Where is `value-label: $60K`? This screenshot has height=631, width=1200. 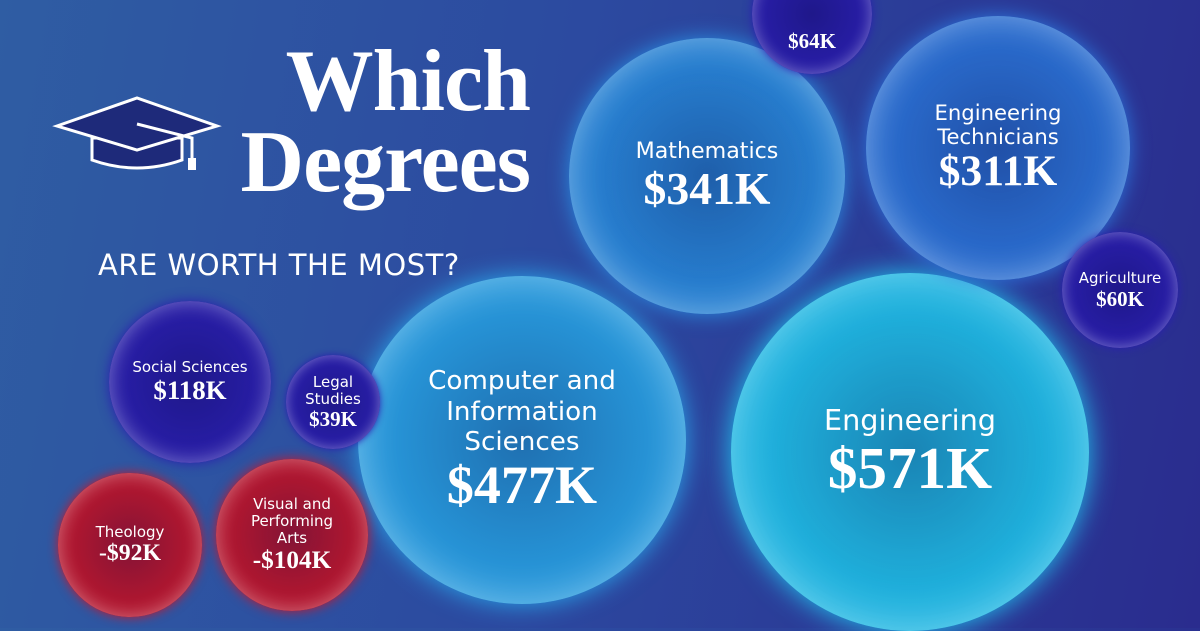 value-label: $60K is located at coordinates (1120, 298).